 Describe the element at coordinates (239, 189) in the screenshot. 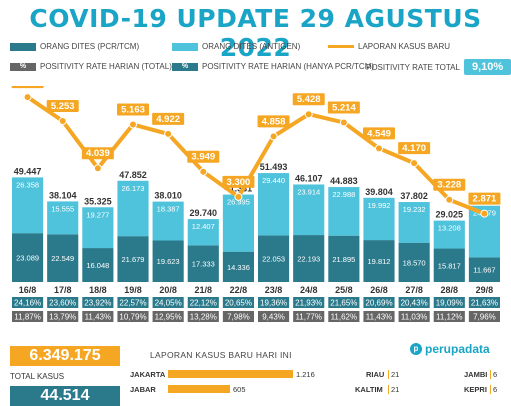

I see `bar-total-label: 41.331` at that location.